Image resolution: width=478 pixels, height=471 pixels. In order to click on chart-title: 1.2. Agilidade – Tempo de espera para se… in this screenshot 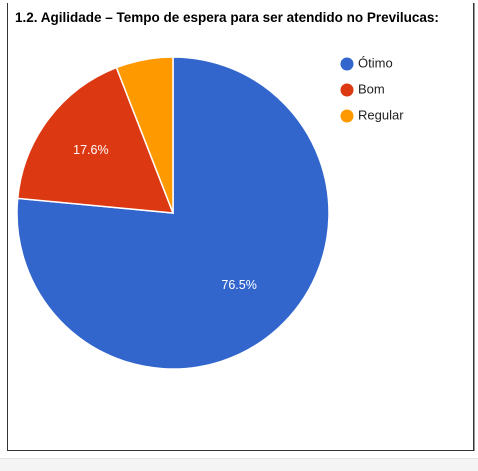, I will do `click(227, 17)`.